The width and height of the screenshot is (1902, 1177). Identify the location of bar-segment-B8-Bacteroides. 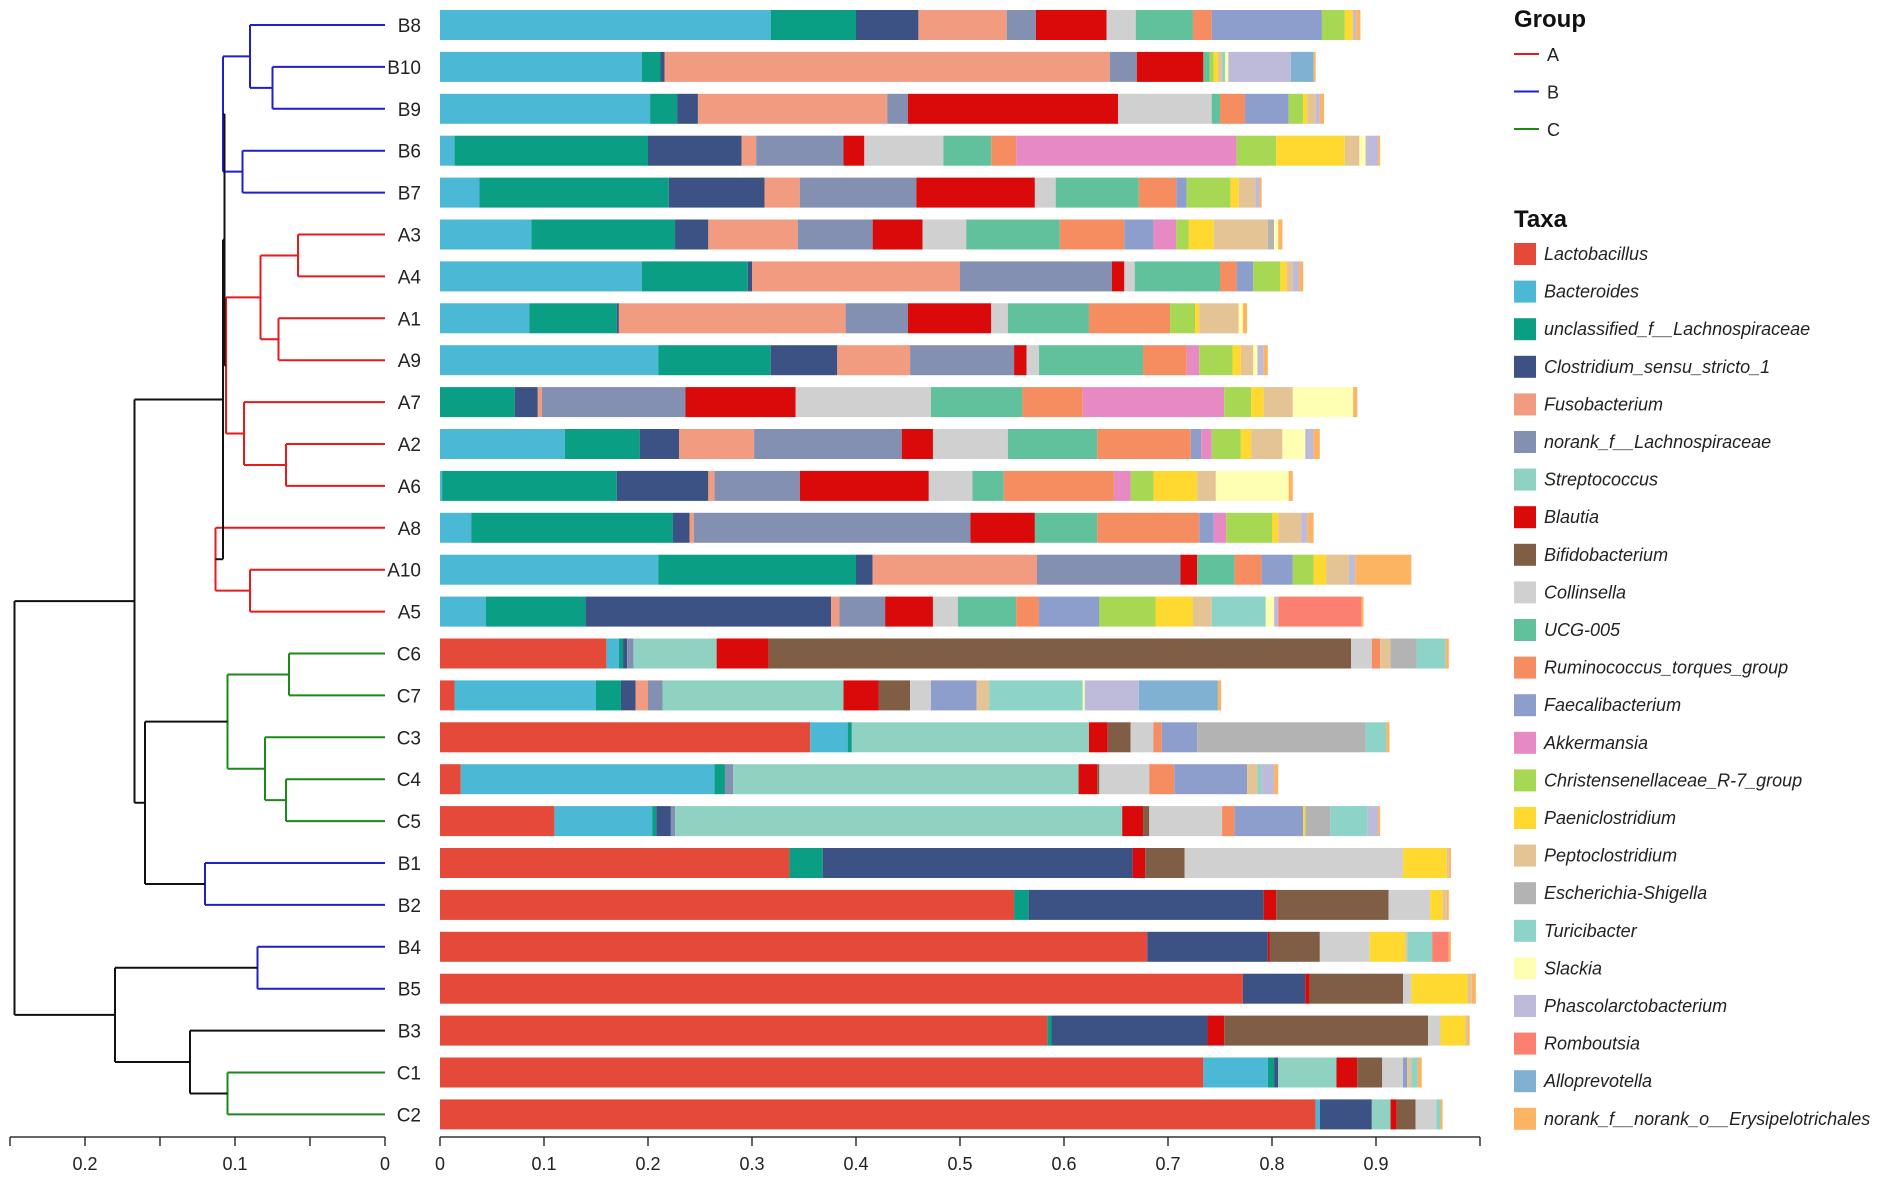
(605, 25).